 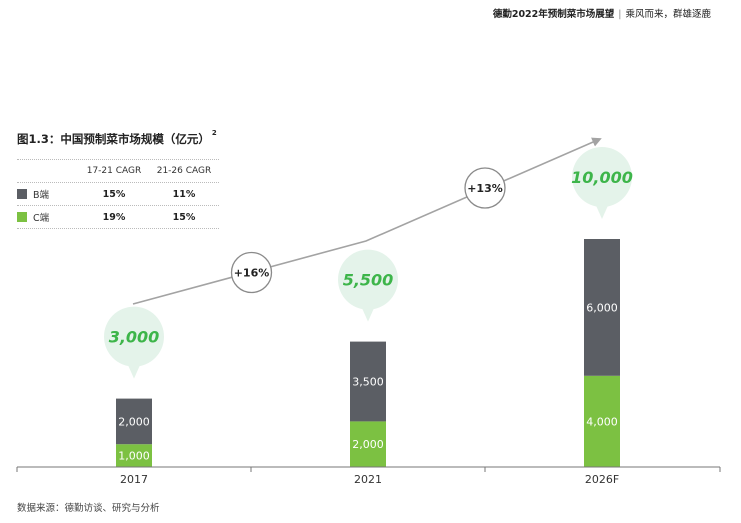 I want to click on total-bubble-2017: 3,000, so click(x=134, y=342).